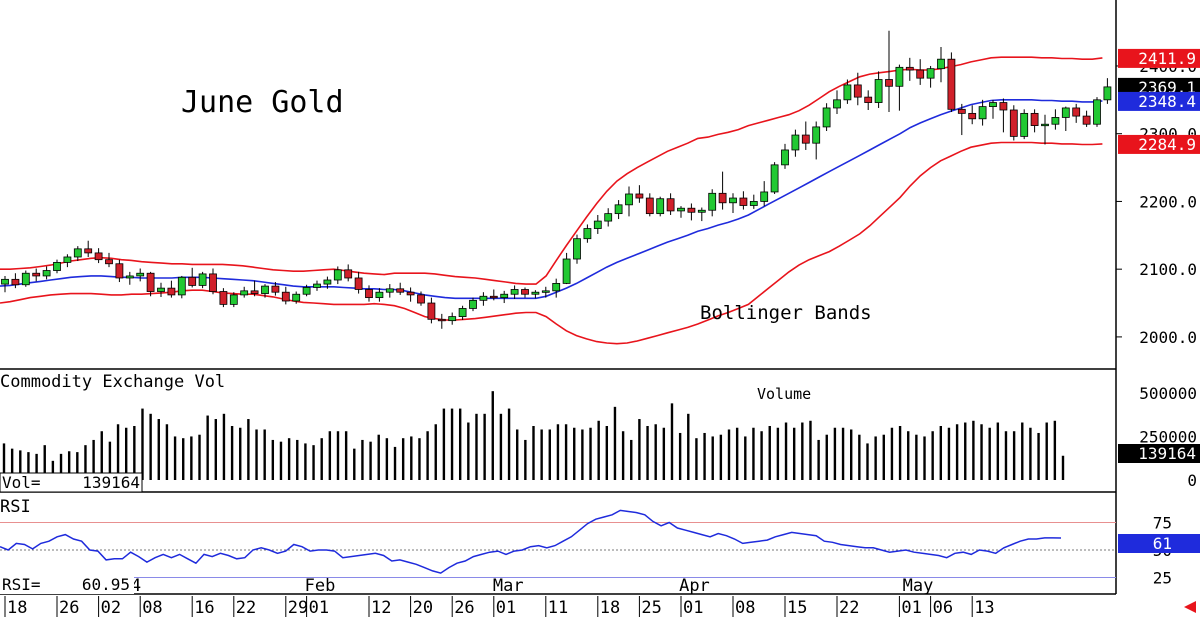 This screenshot has height=617, width=1200. Describe the element at coordinates (106, 584) in the screenshot. I see `rsi-readout-value: 60.95` at that location.